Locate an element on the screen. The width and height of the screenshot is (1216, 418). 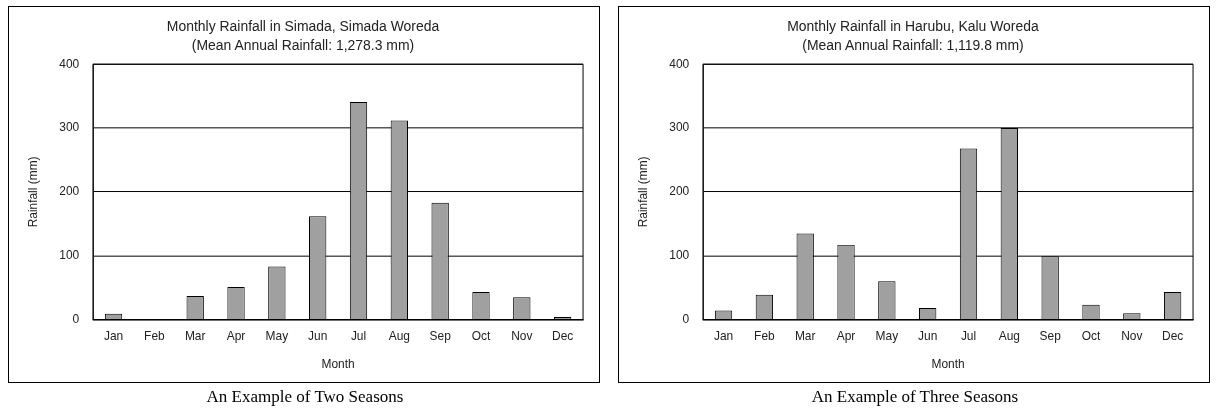
text: An Example of Two Seasons is located at coordinates (305, 397).